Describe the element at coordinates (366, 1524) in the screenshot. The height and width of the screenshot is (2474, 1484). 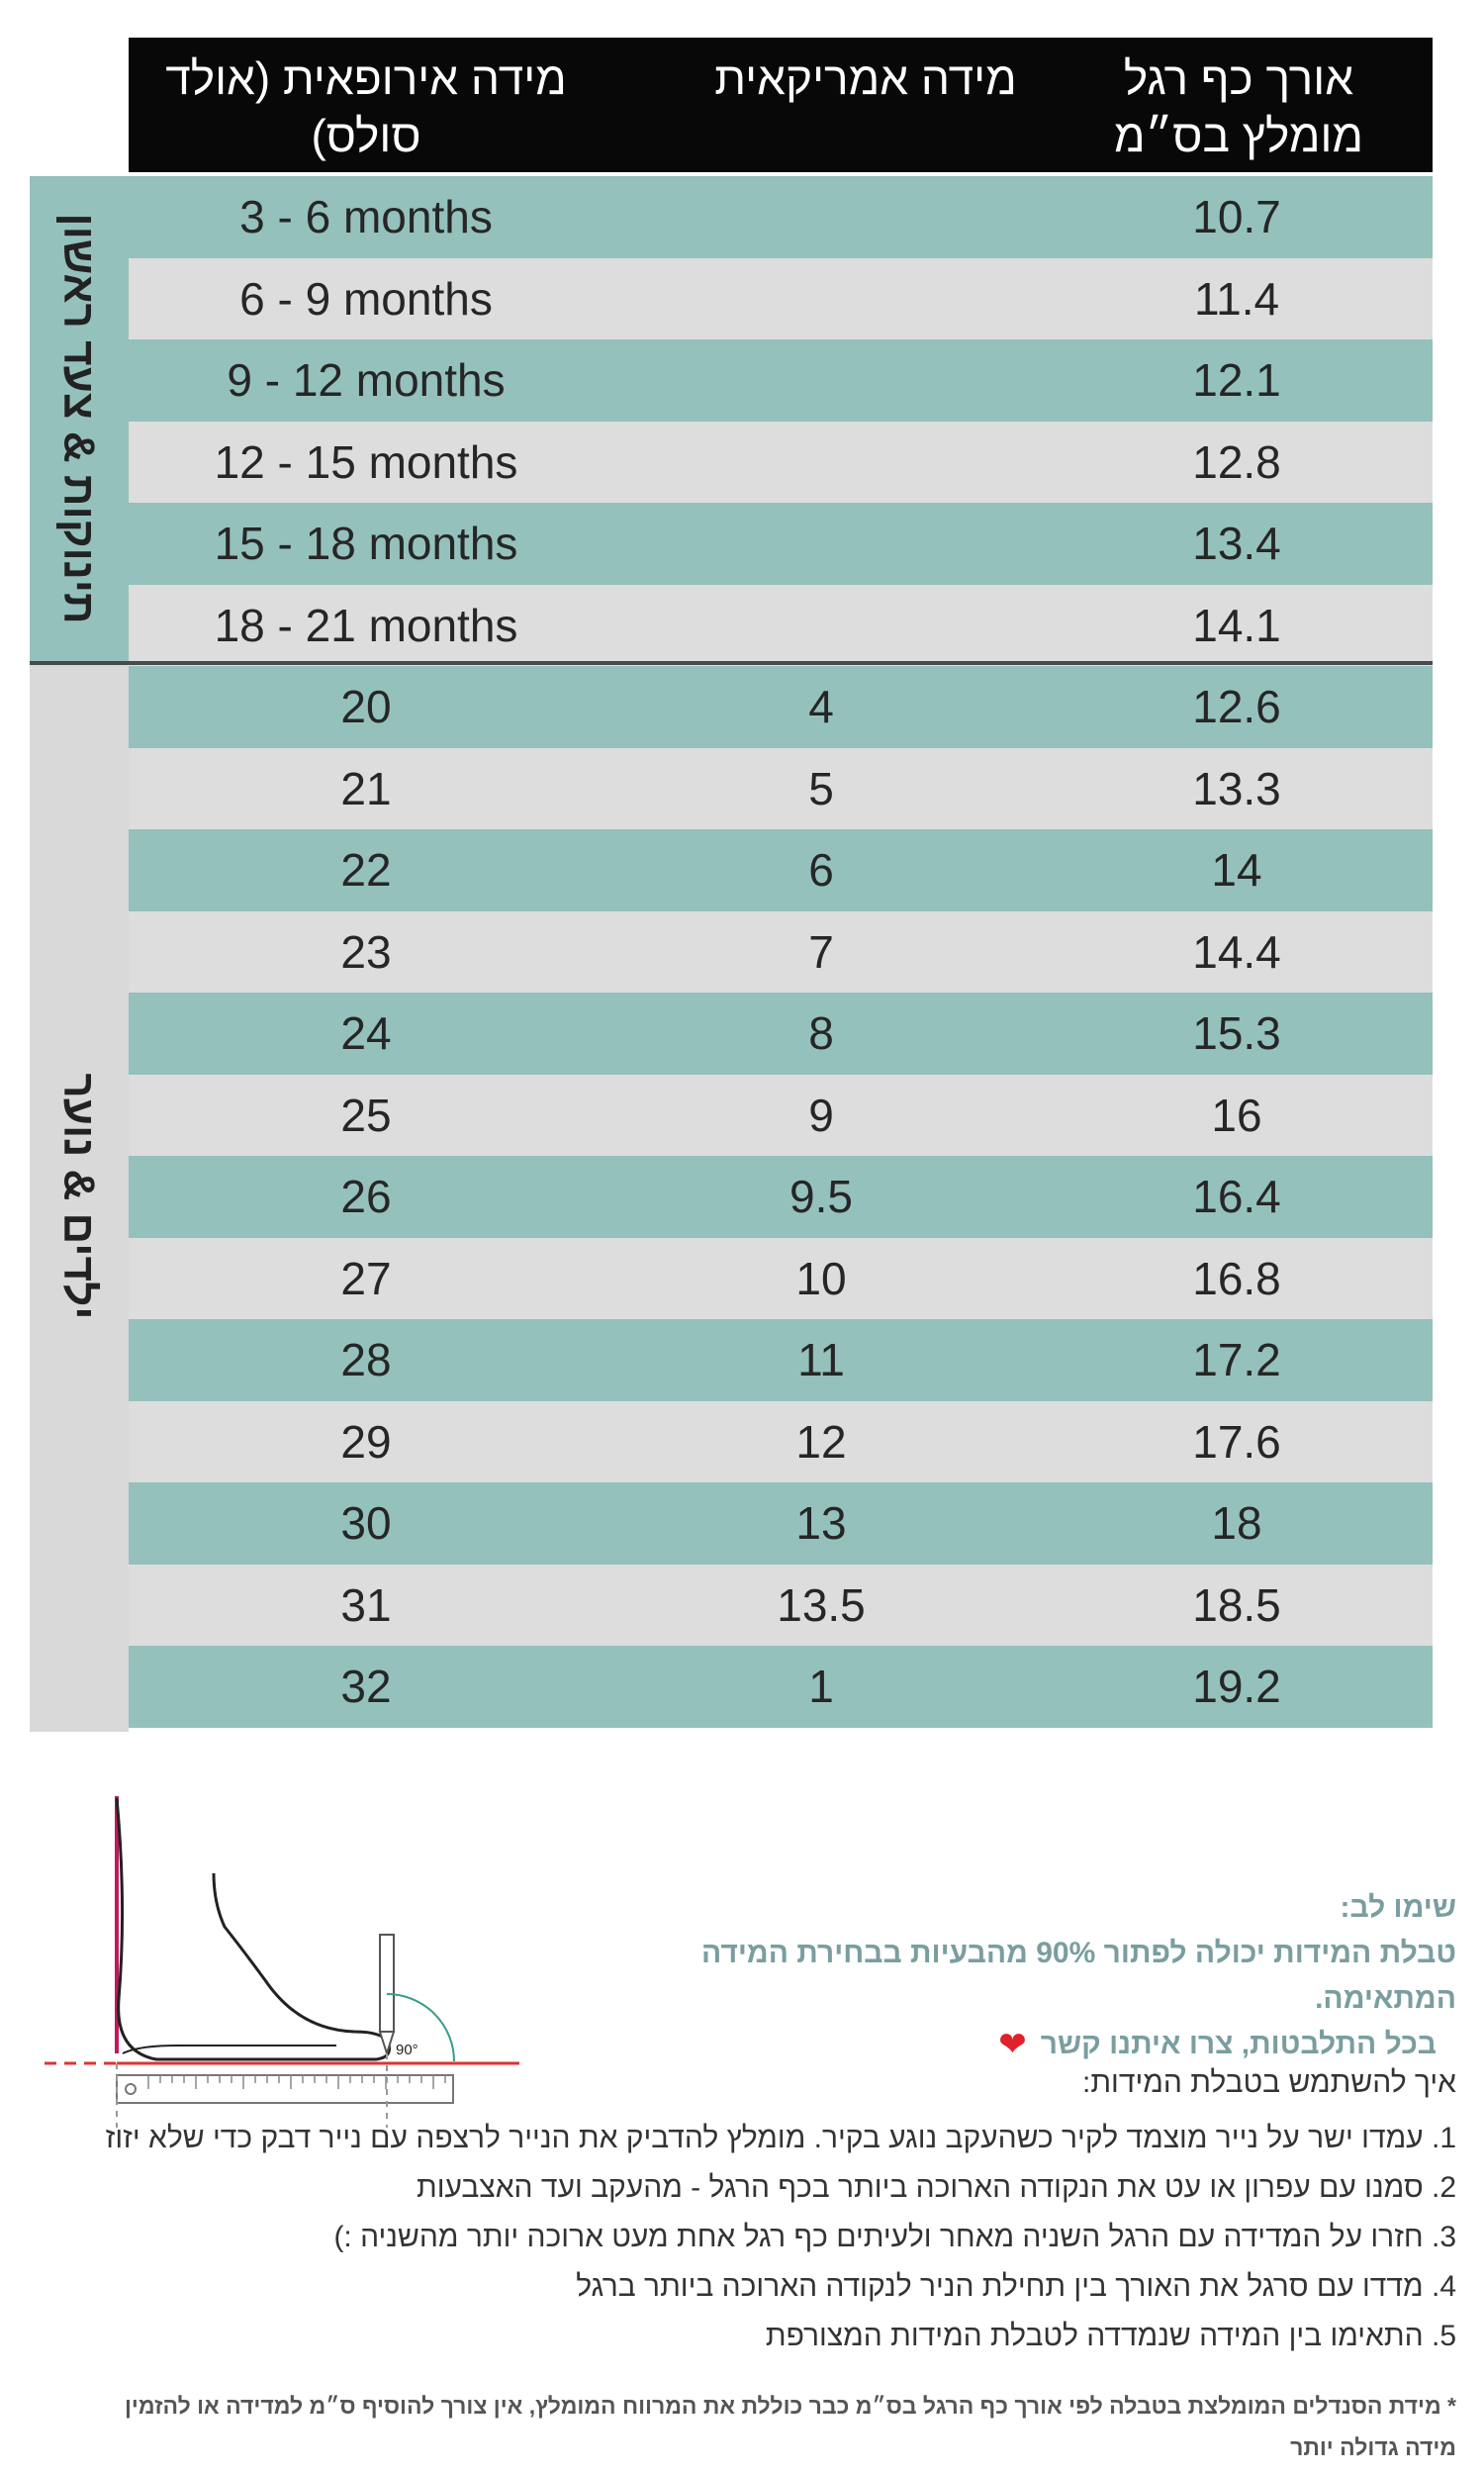
I see `eu-size-cell: 30` at that location.